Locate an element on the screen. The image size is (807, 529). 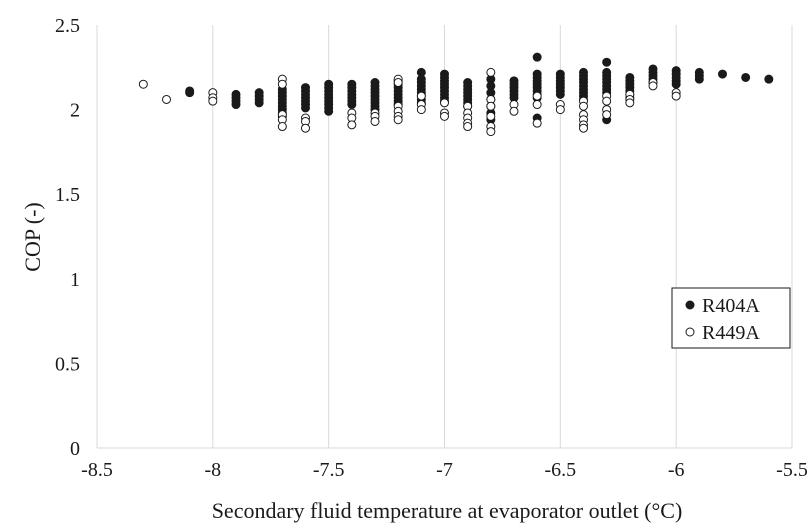
x-tick-label: -6.5 is located at coordinates (560, 470).